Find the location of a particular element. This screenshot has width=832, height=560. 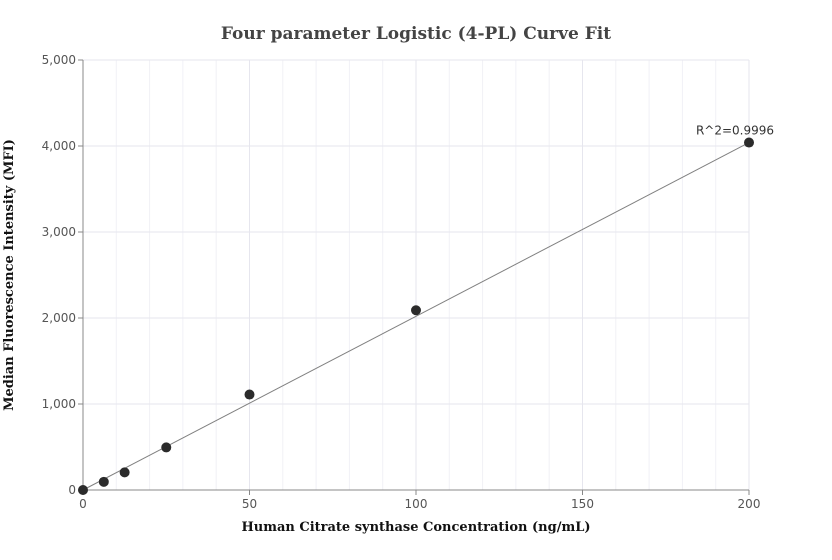

x-tick-label: 0 is located at coordinates (83, 504).